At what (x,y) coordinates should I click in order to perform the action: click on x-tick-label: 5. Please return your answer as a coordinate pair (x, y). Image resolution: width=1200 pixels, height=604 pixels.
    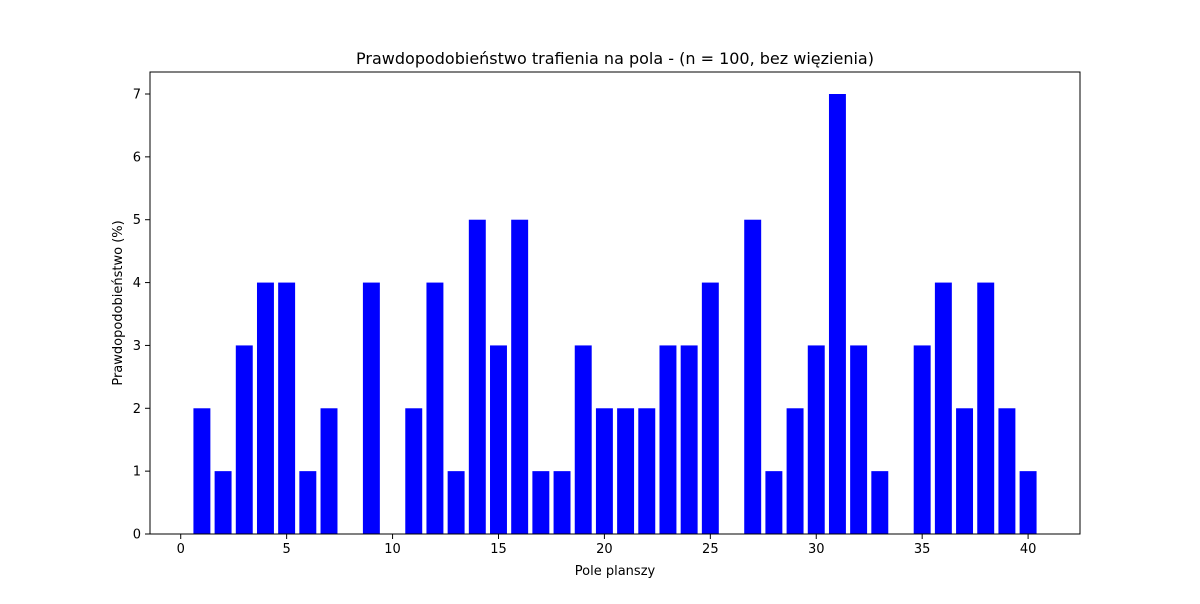
    Looking at the image, I should click on (286, 549).